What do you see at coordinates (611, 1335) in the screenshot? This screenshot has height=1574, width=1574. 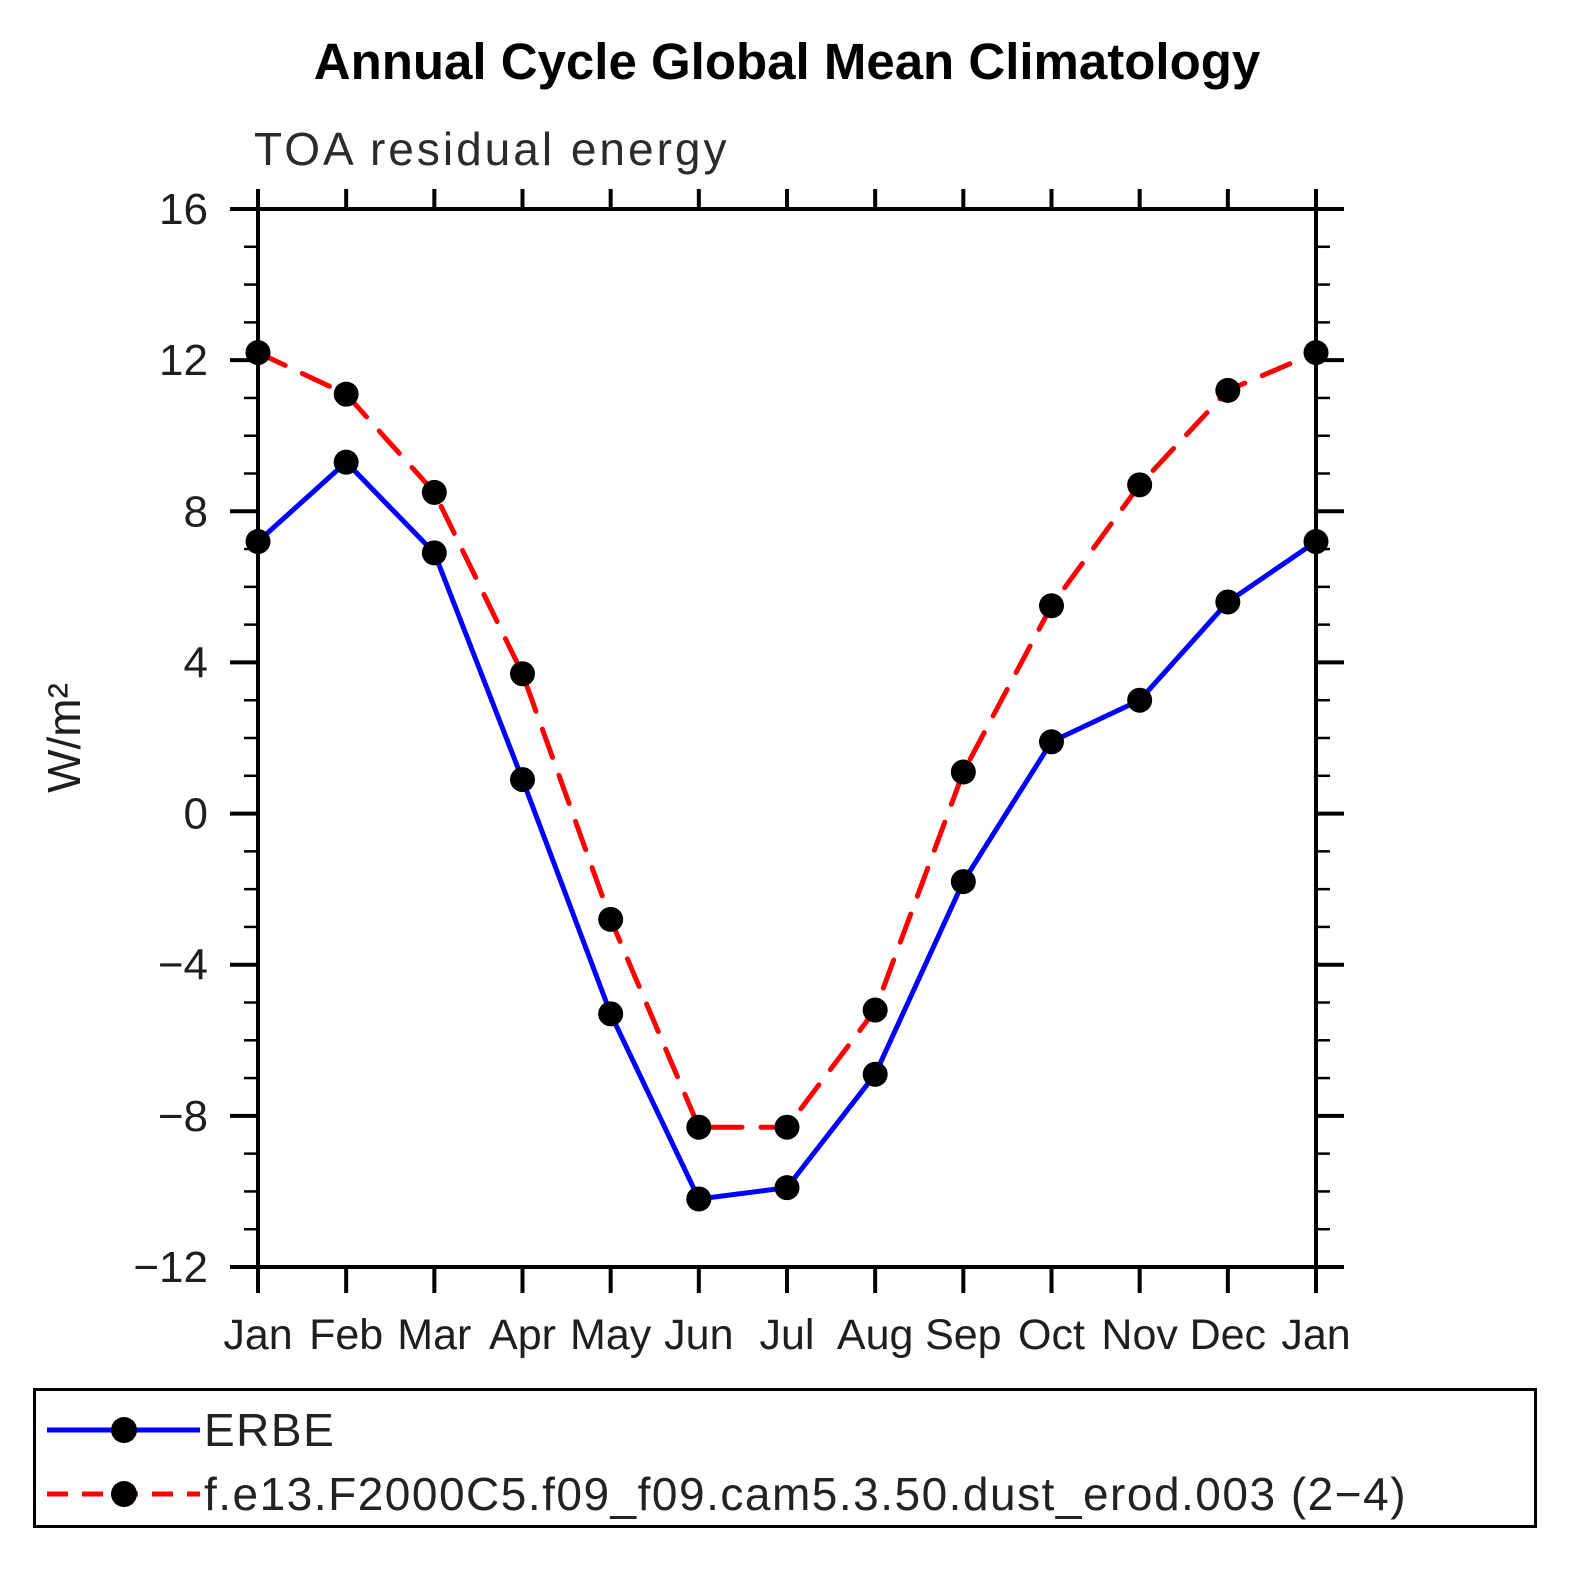 I see `x-tick-label: May` at bounding box center [611, 1335].